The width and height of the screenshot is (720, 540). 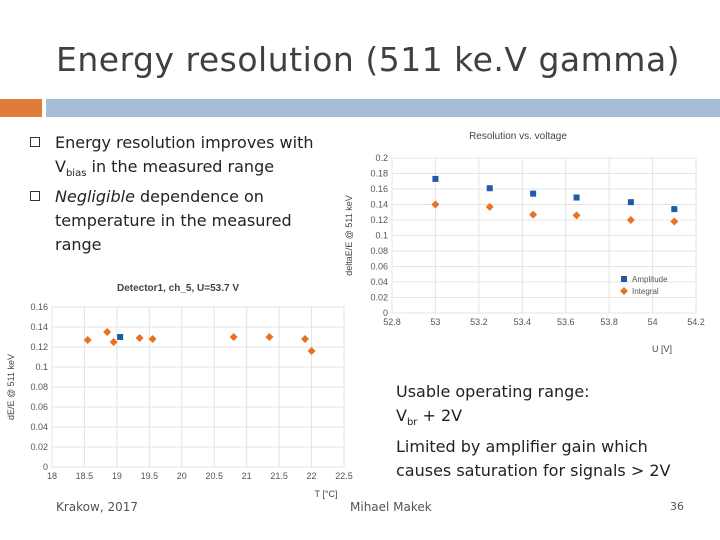 What do you see at coordinates (383, 108) in the screenshot?
I see `title-divider-bar` at bounding box center [383, 108].